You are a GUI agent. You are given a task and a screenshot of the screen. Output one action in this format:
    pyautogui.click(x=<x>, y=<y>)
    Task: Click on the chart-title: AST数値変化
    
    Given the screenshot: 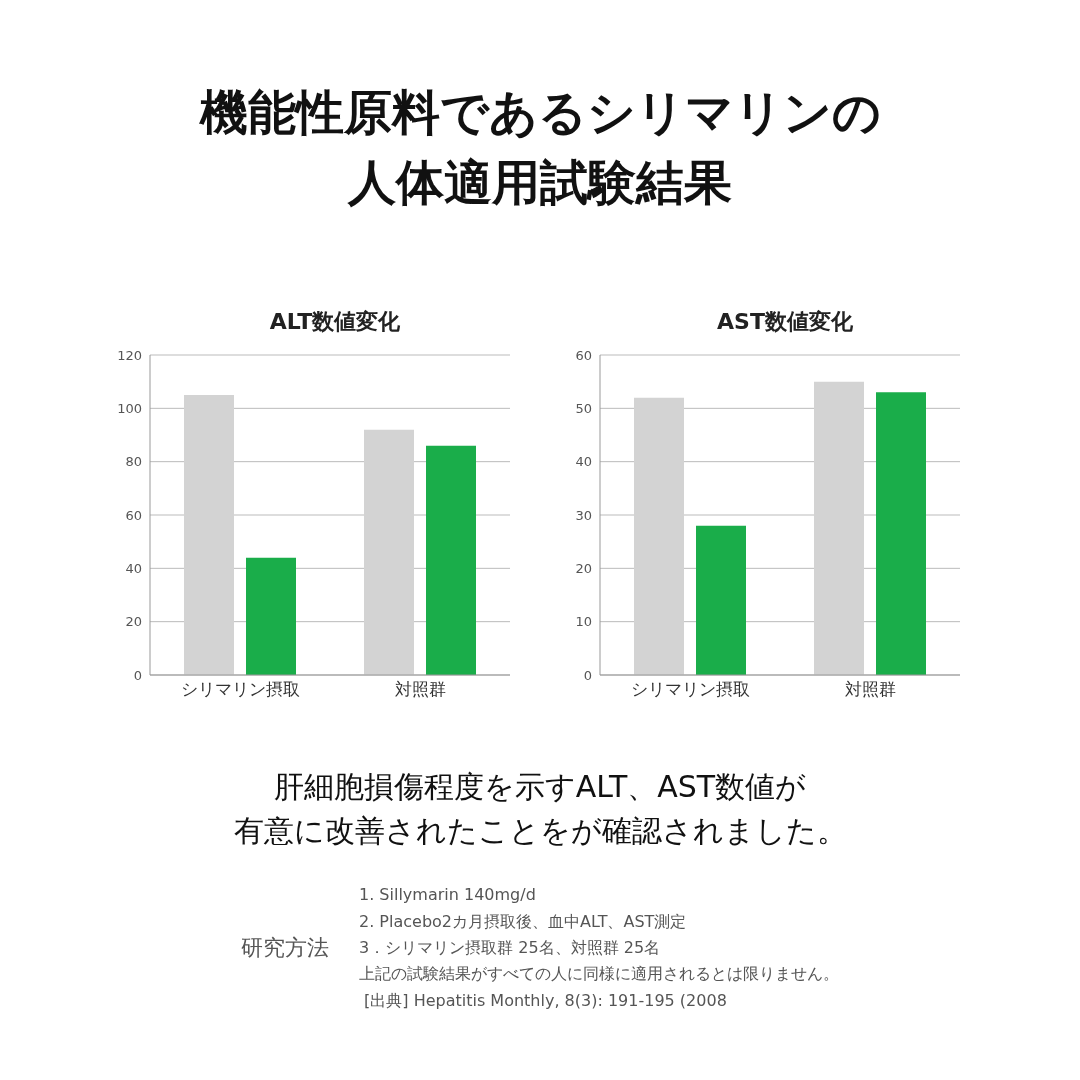 What is the action you would take?
    pyautogui.click(x=784, y=322)
    